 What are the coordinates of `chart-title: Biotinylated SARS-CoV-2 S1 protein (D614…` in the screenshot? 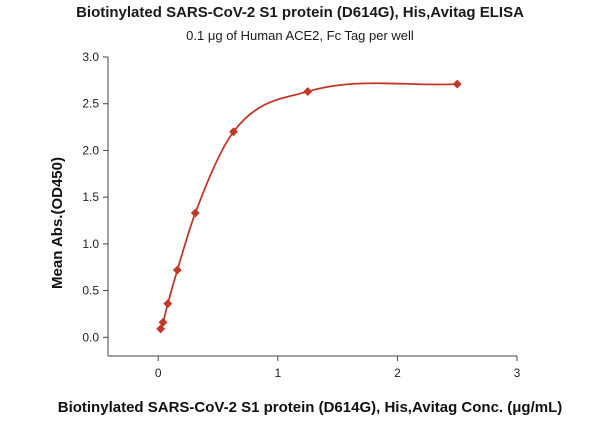 It's located at (300, 12).